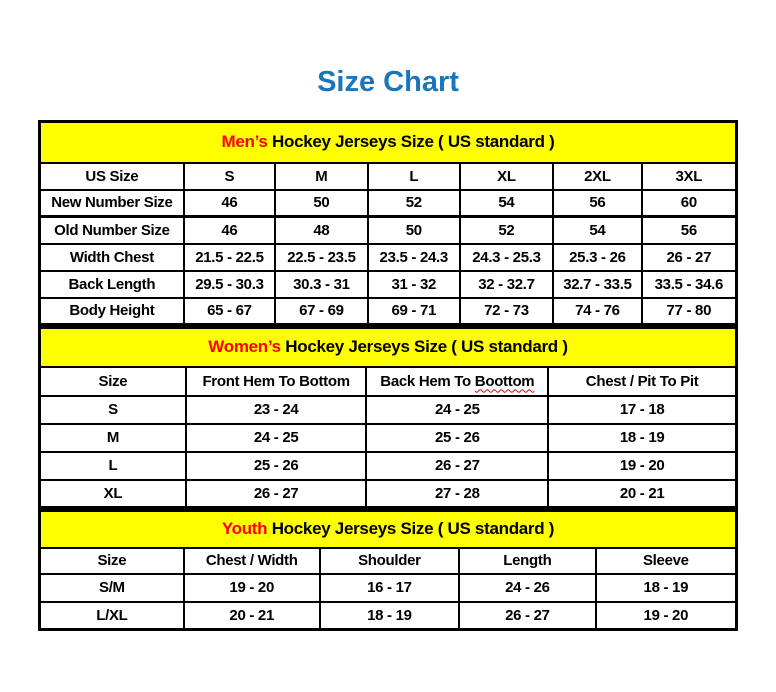  What do you see at coordinates (597, 257) in the screenshot?
I see `mens-data-cell: 25.3 - 26` at bounding box center [597, 257].